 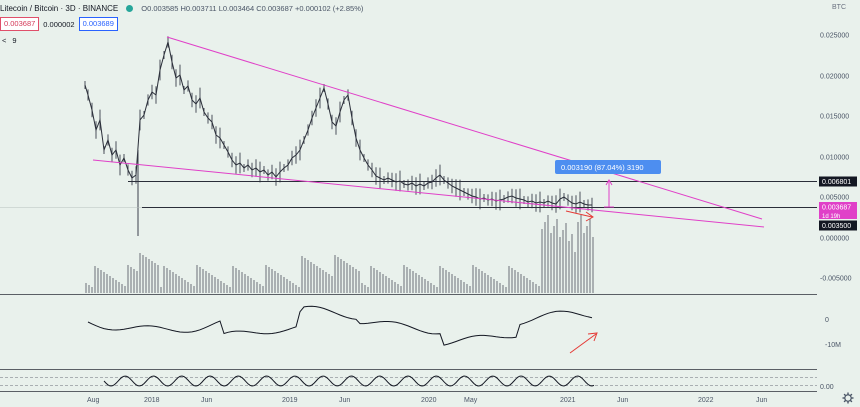 I want to click on red-arrowhead-price, so click(x=589, y=216).